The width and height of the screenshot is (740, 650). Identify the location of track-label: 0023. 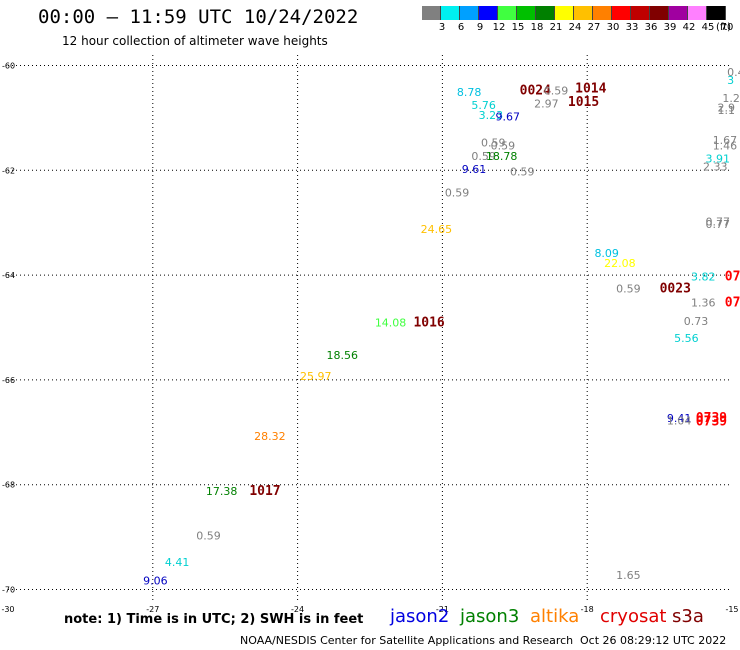
(675, 288).